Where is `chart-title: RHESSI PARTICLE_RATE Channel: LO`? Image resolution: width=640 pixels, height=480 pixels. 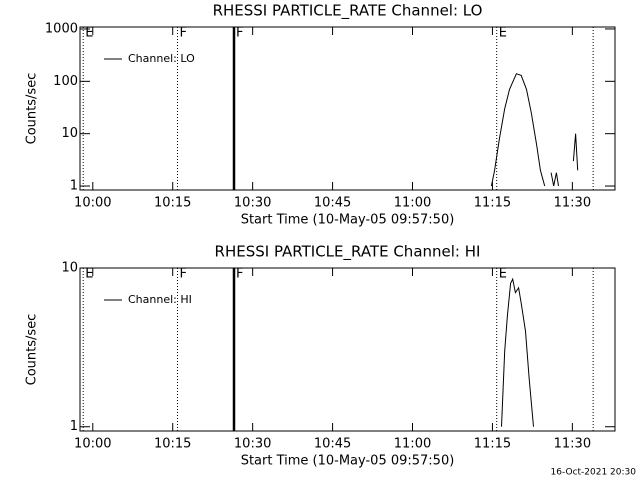 chart-title: RHESSI PARTICLE_RATE Channel: LO is located at coordinates (348, 11).